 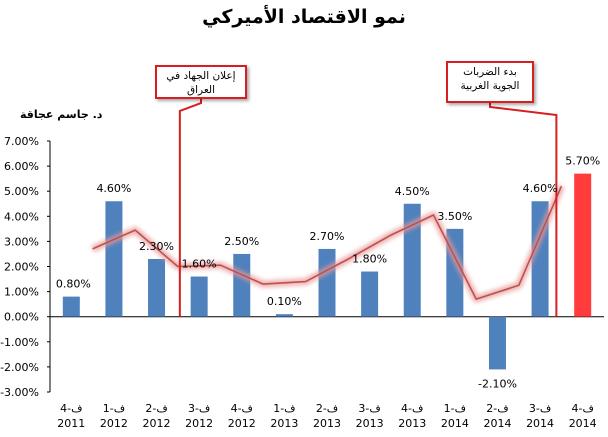 I want to click on data-label: 4.50%, so click(x=412, y=191).